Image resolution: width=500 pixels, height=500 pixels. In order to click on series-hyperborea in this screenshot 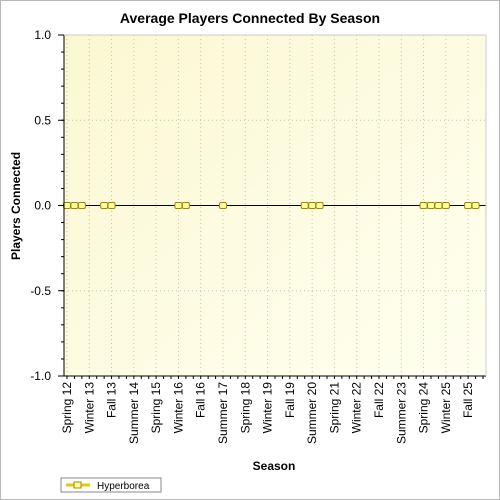, I will do `click(271, 205)`.